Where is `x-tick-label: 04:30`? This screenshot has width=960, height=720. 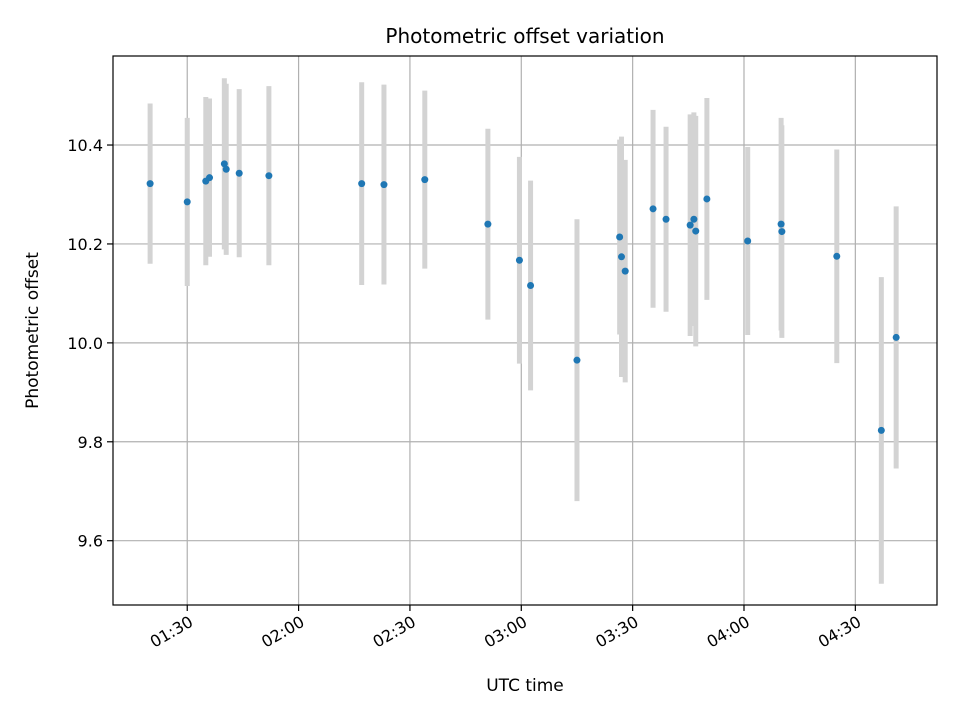
x-tick-label: 04:30 is located at coordinates (839, 632).